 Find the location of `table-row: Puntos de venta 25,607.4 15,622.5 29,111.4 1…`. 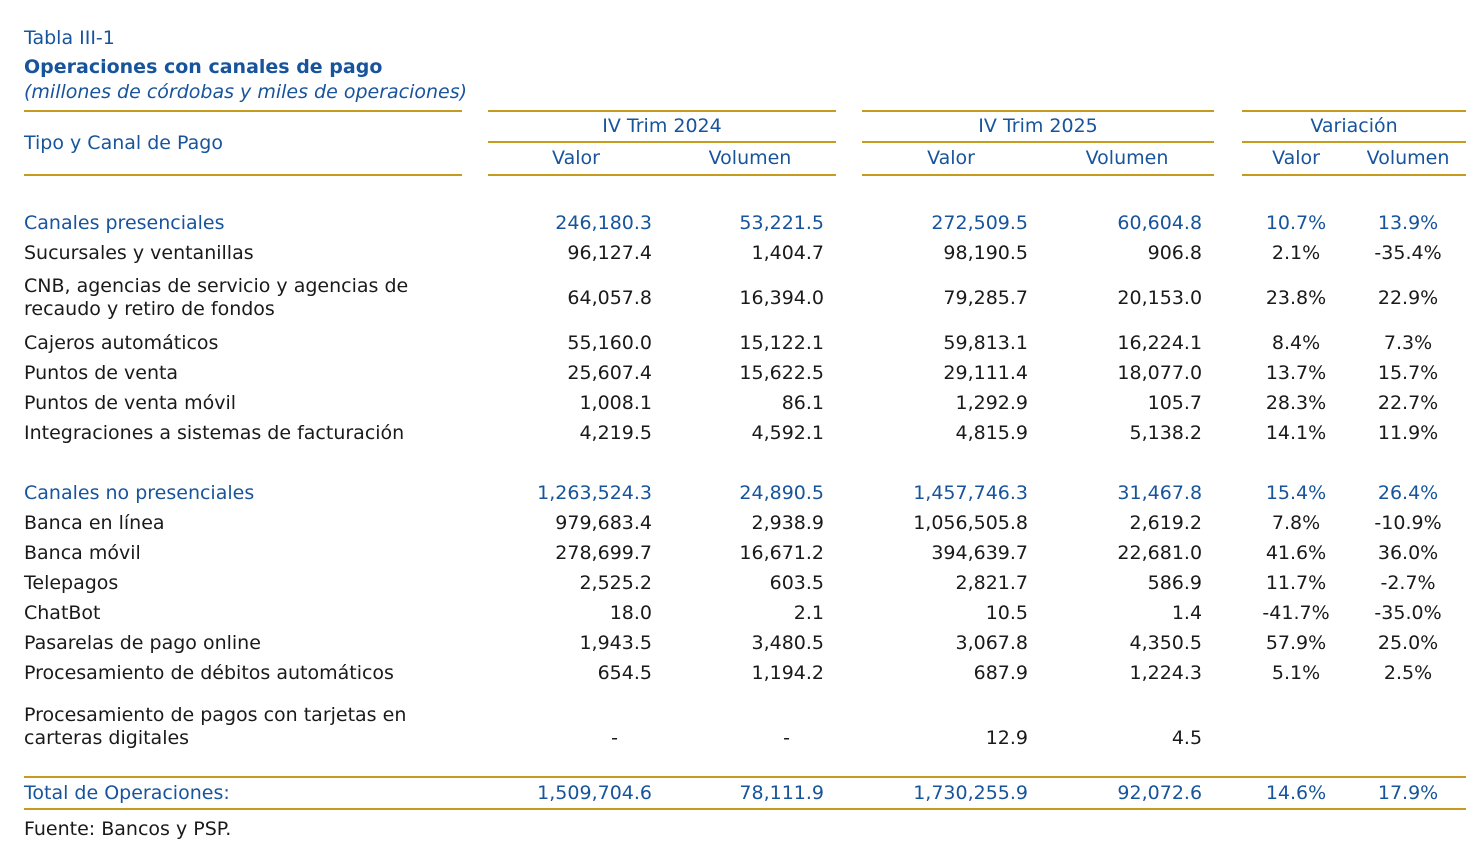

table-row: Puntos de venta 25,607.4 15,622.5 29,111.4 1… is located at coordinates (745, 373).